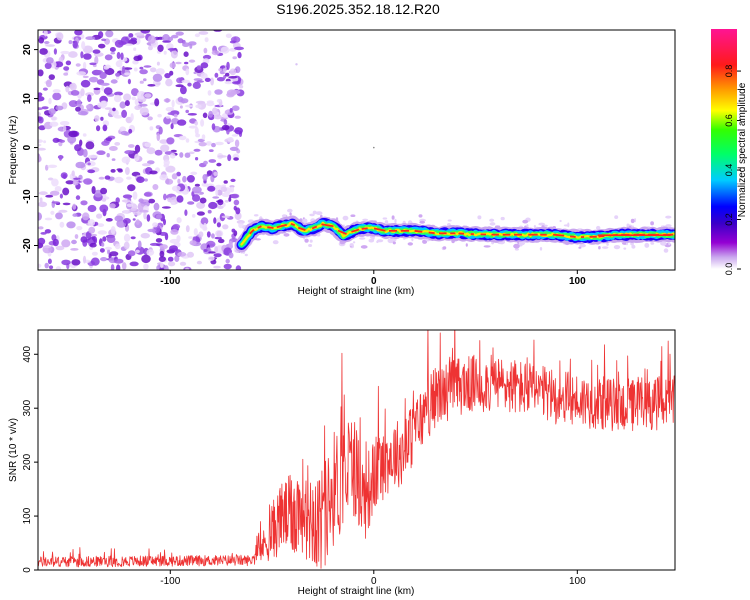 This screenshot has height=600, width=750. What do you see at coordinates (358, 9) in the screenshot?
I see `chart-title: S196.2025.352.18.12.R20` at bounding box center [358, 9].